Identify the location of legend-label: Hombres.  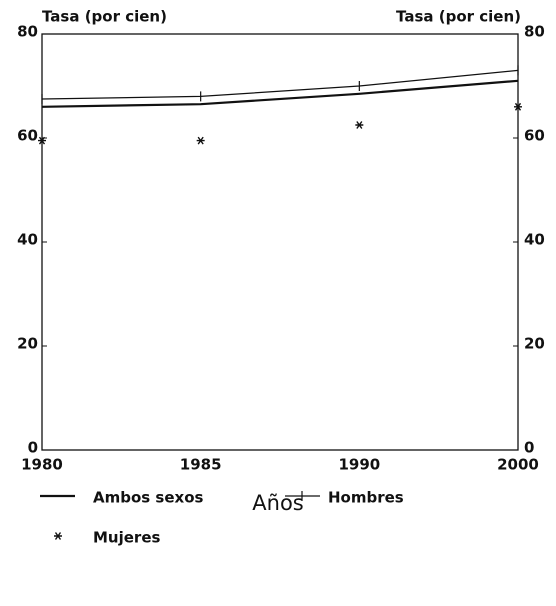
(366, 498).